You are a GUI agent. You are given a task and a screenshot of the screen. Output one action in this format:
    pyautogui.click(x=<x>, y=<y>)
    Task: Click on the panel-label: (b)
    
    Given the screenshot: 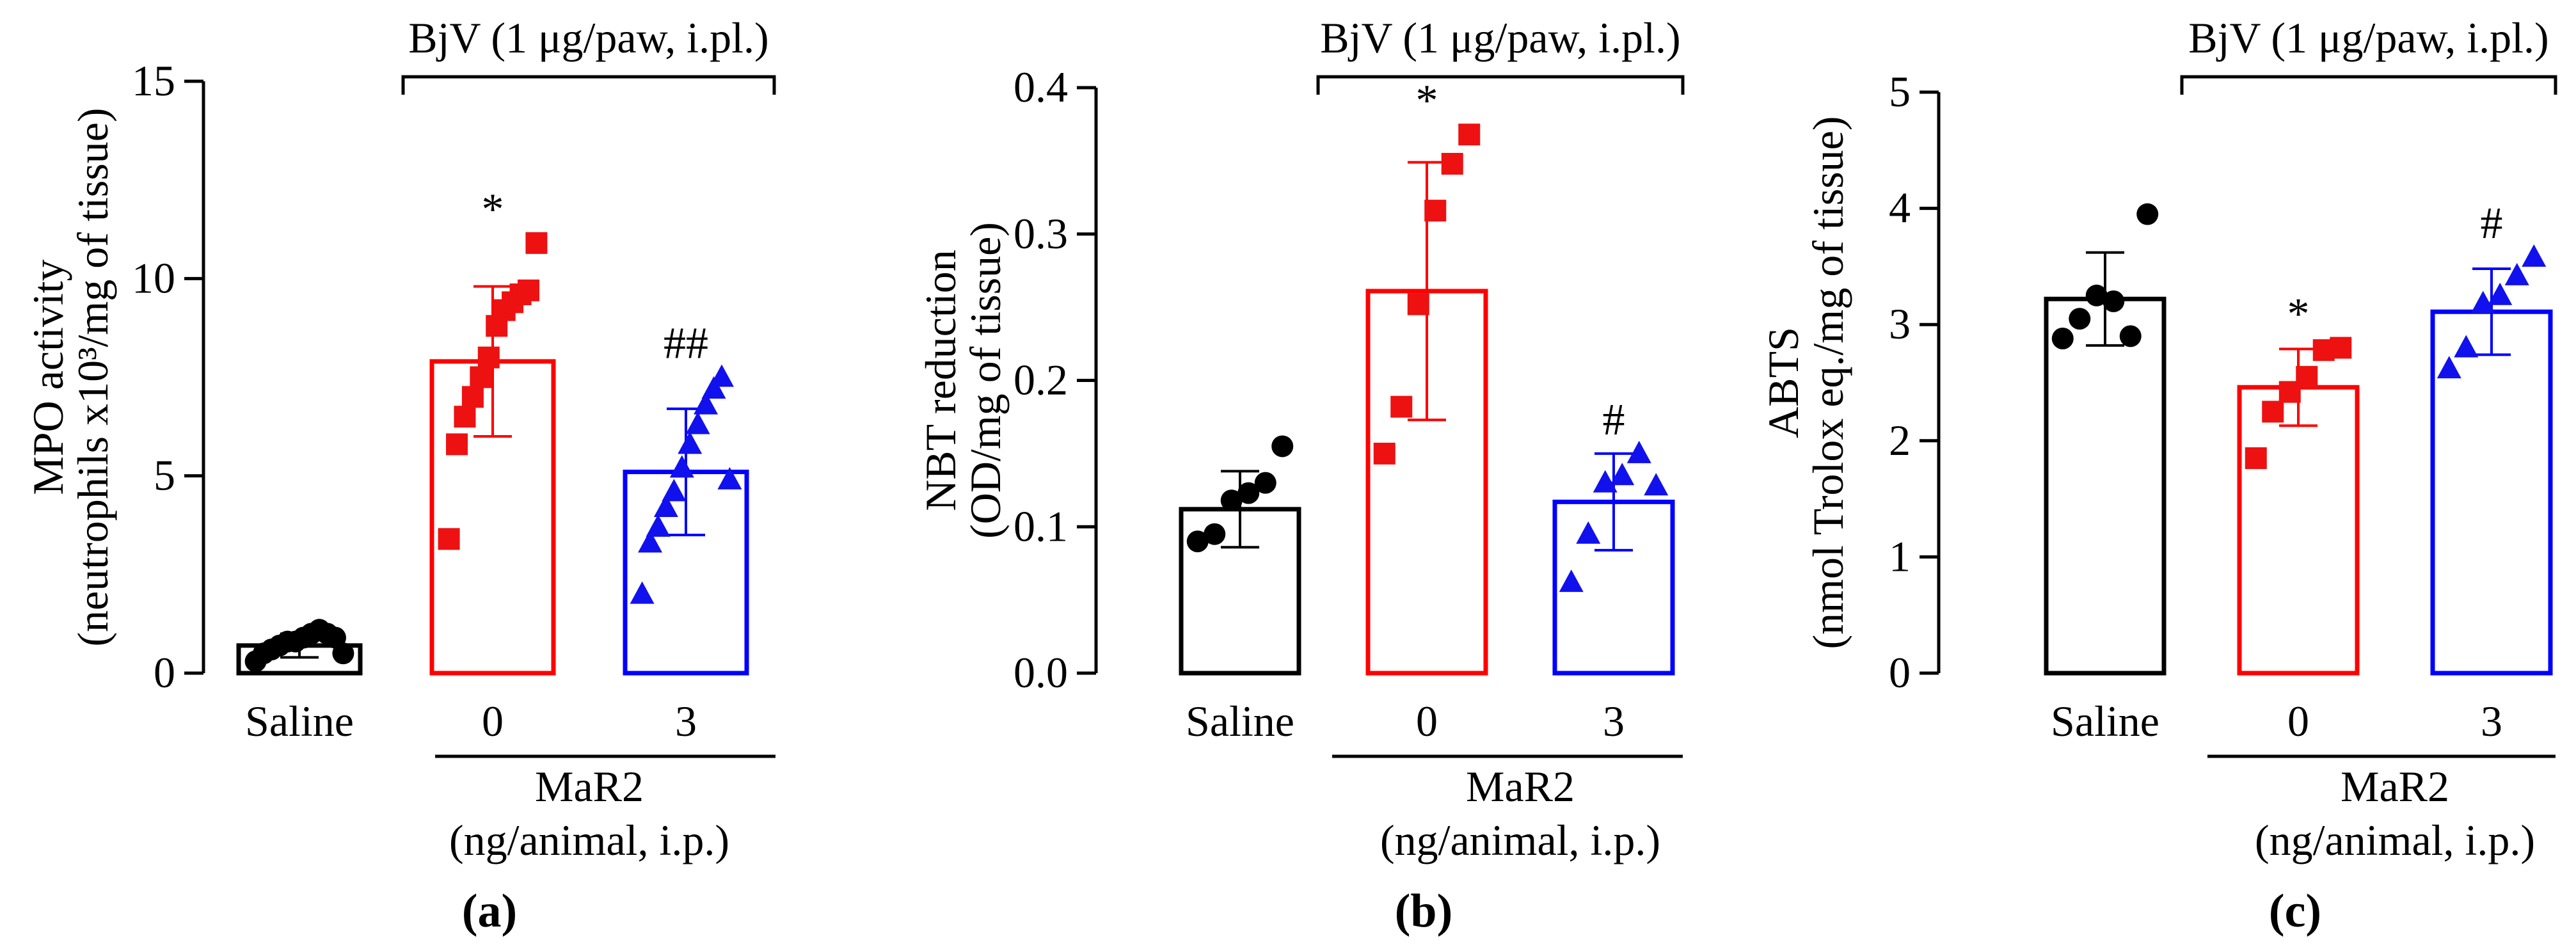 What is the action you would take?
    pyautogui.click(x=1424, y=911)
    